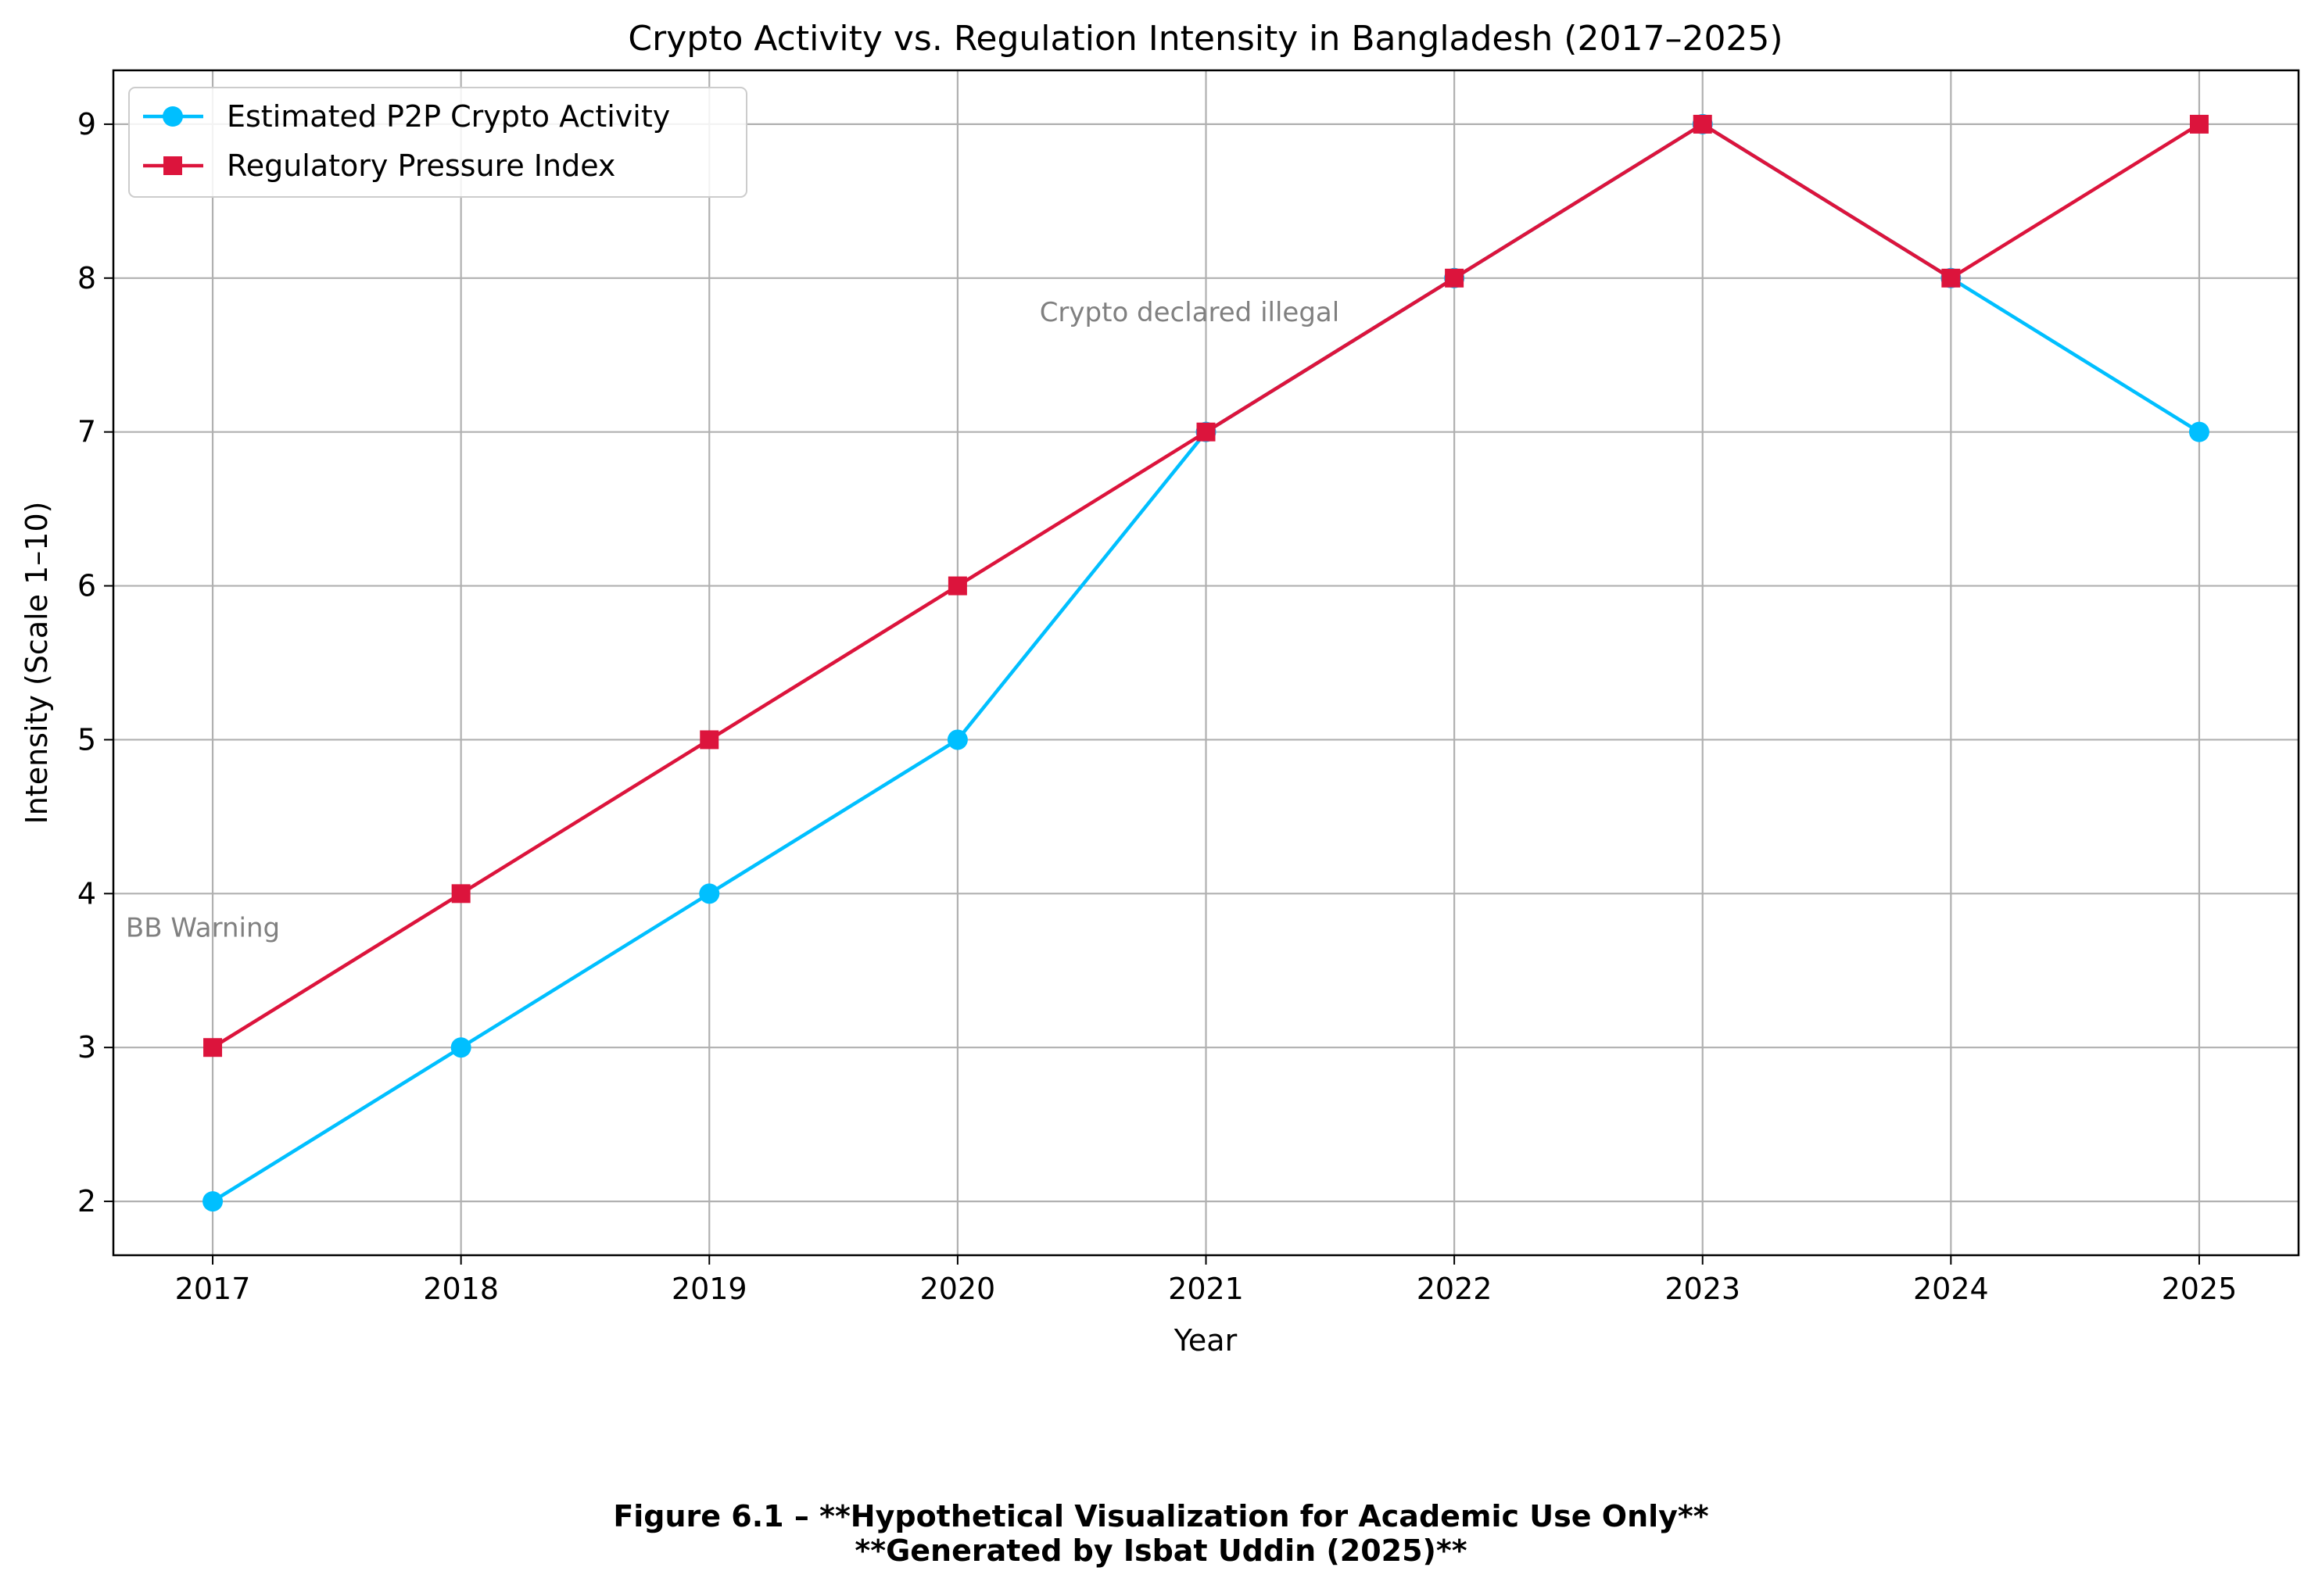 Image resolution: width=2322 pixels, height=1596 pixels. Describe the element at coordinates (1206, 1289) in the screenshot. I see `x-tick-label: 2021` at that location.